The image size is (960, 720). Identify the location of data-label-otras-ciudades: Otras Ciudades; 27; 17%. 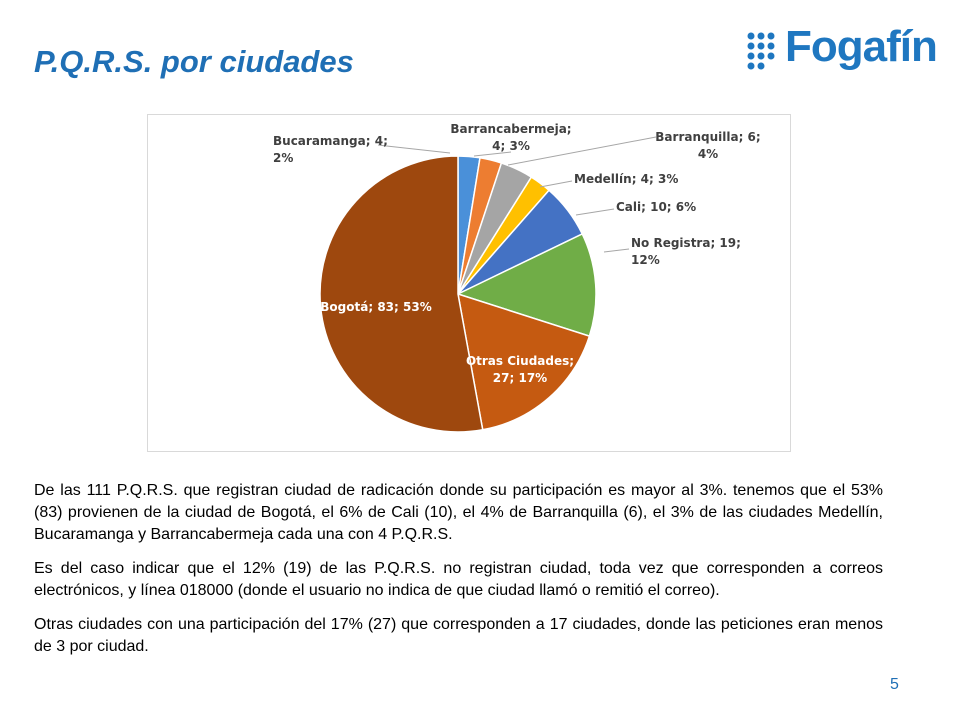
(520, 369).